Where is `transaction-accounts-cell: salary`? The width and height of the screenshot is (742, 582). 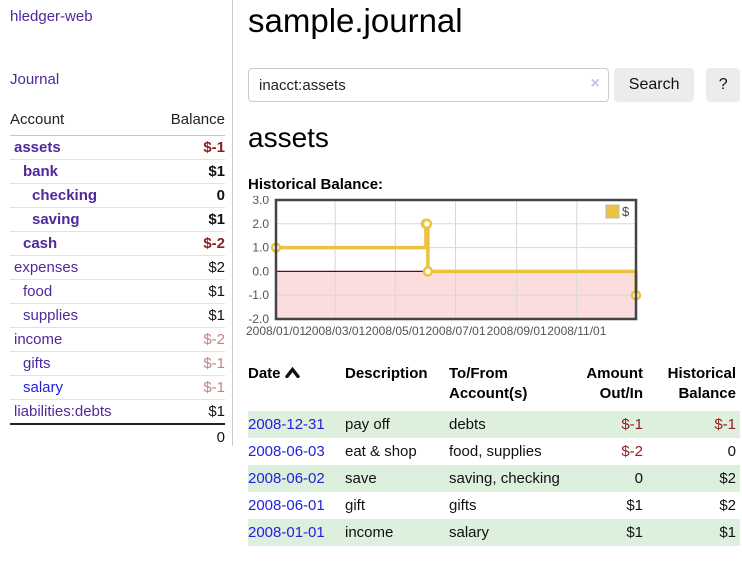
transaction-accounts-cell: salary is located at coordinates (508, 532).